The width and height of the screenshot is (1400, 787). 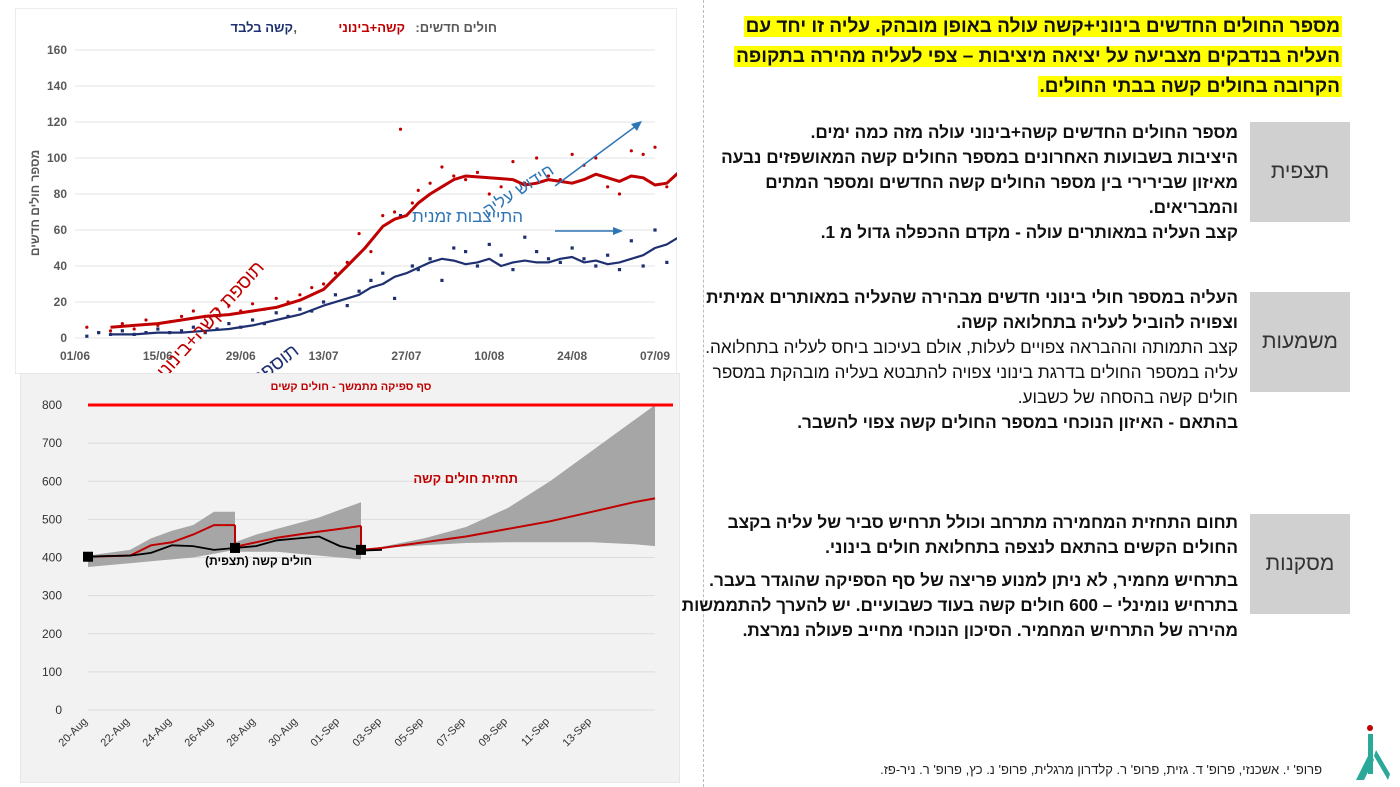 I want to click on y-tick-label: 200, so click(x=52, y=634).